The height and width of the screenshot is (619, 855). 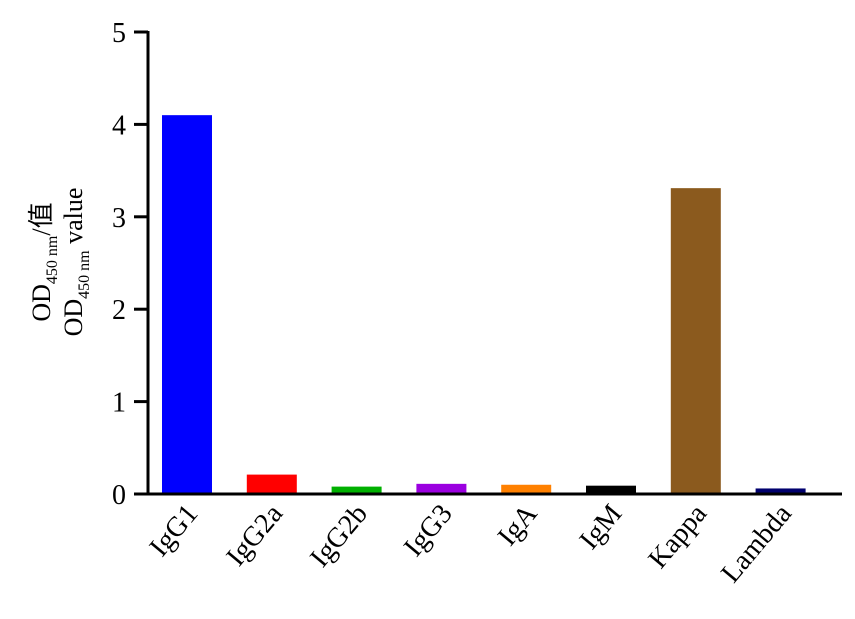 What do you see at coordinates (471, 543) in the screenshot?
I see `x-axis-labels: IgG1 IgG2a IgG2b IgG3 IgA IgM Kappa Lambda` at bounding box center [471, 543].